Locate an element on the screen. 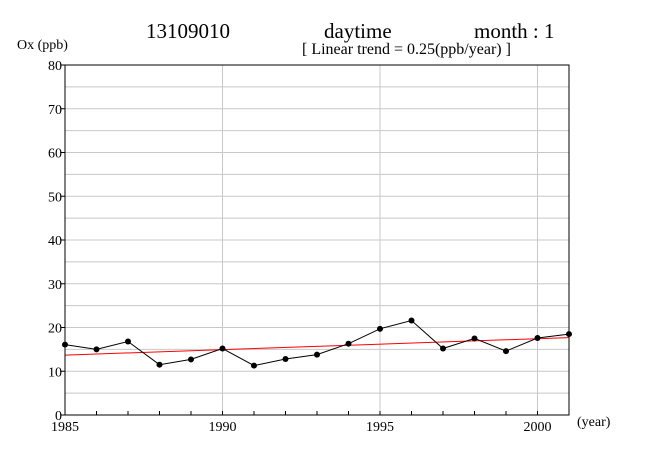 This screenshot has height=459, width=650. y-tick-label: 70 is located at coordinates (55, 110).